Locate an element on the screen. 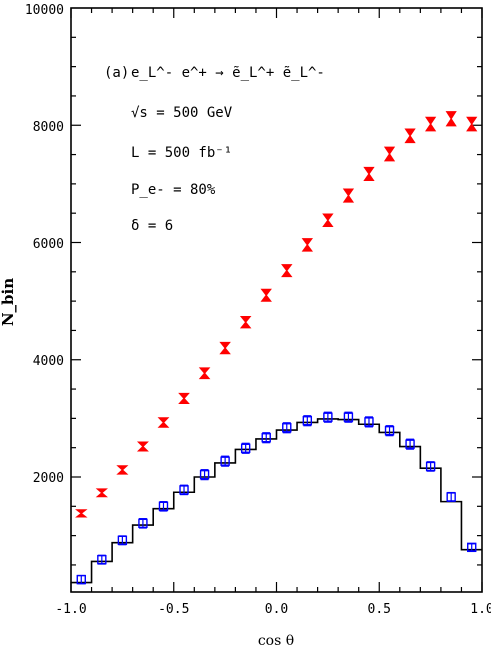 The image size is (491, 654). y-tick-label: 6000 is located at coordinates (48, 244).